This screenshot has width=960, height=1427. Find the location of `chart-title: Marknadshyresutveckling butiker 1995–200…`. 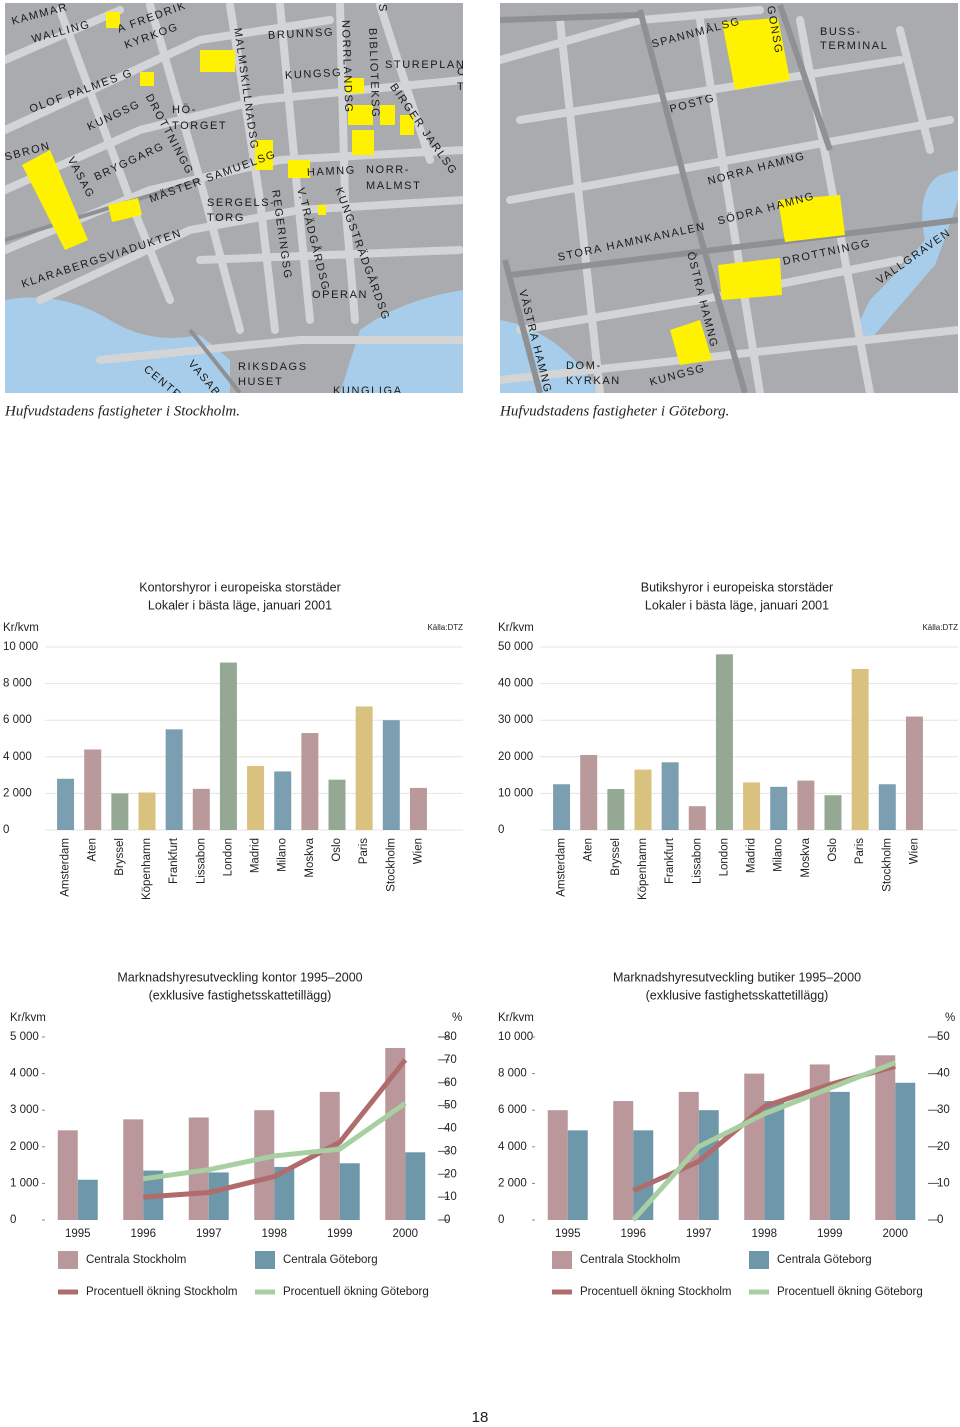

chart-title: Marknadshyresutveckling butiker 1995–200… is located at coordinates (737, 977).